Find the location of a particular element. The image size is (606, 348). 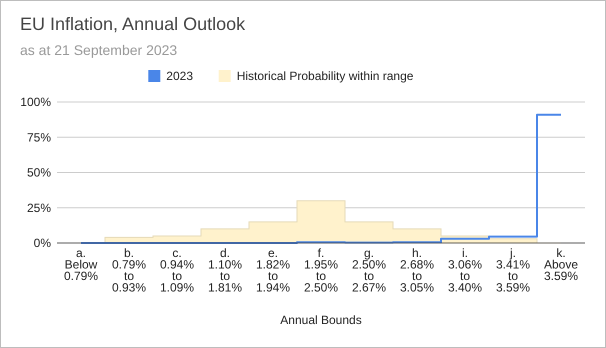

x-tick-label: c. 0.94% to 1.09% is located at coordinates (177, 270).